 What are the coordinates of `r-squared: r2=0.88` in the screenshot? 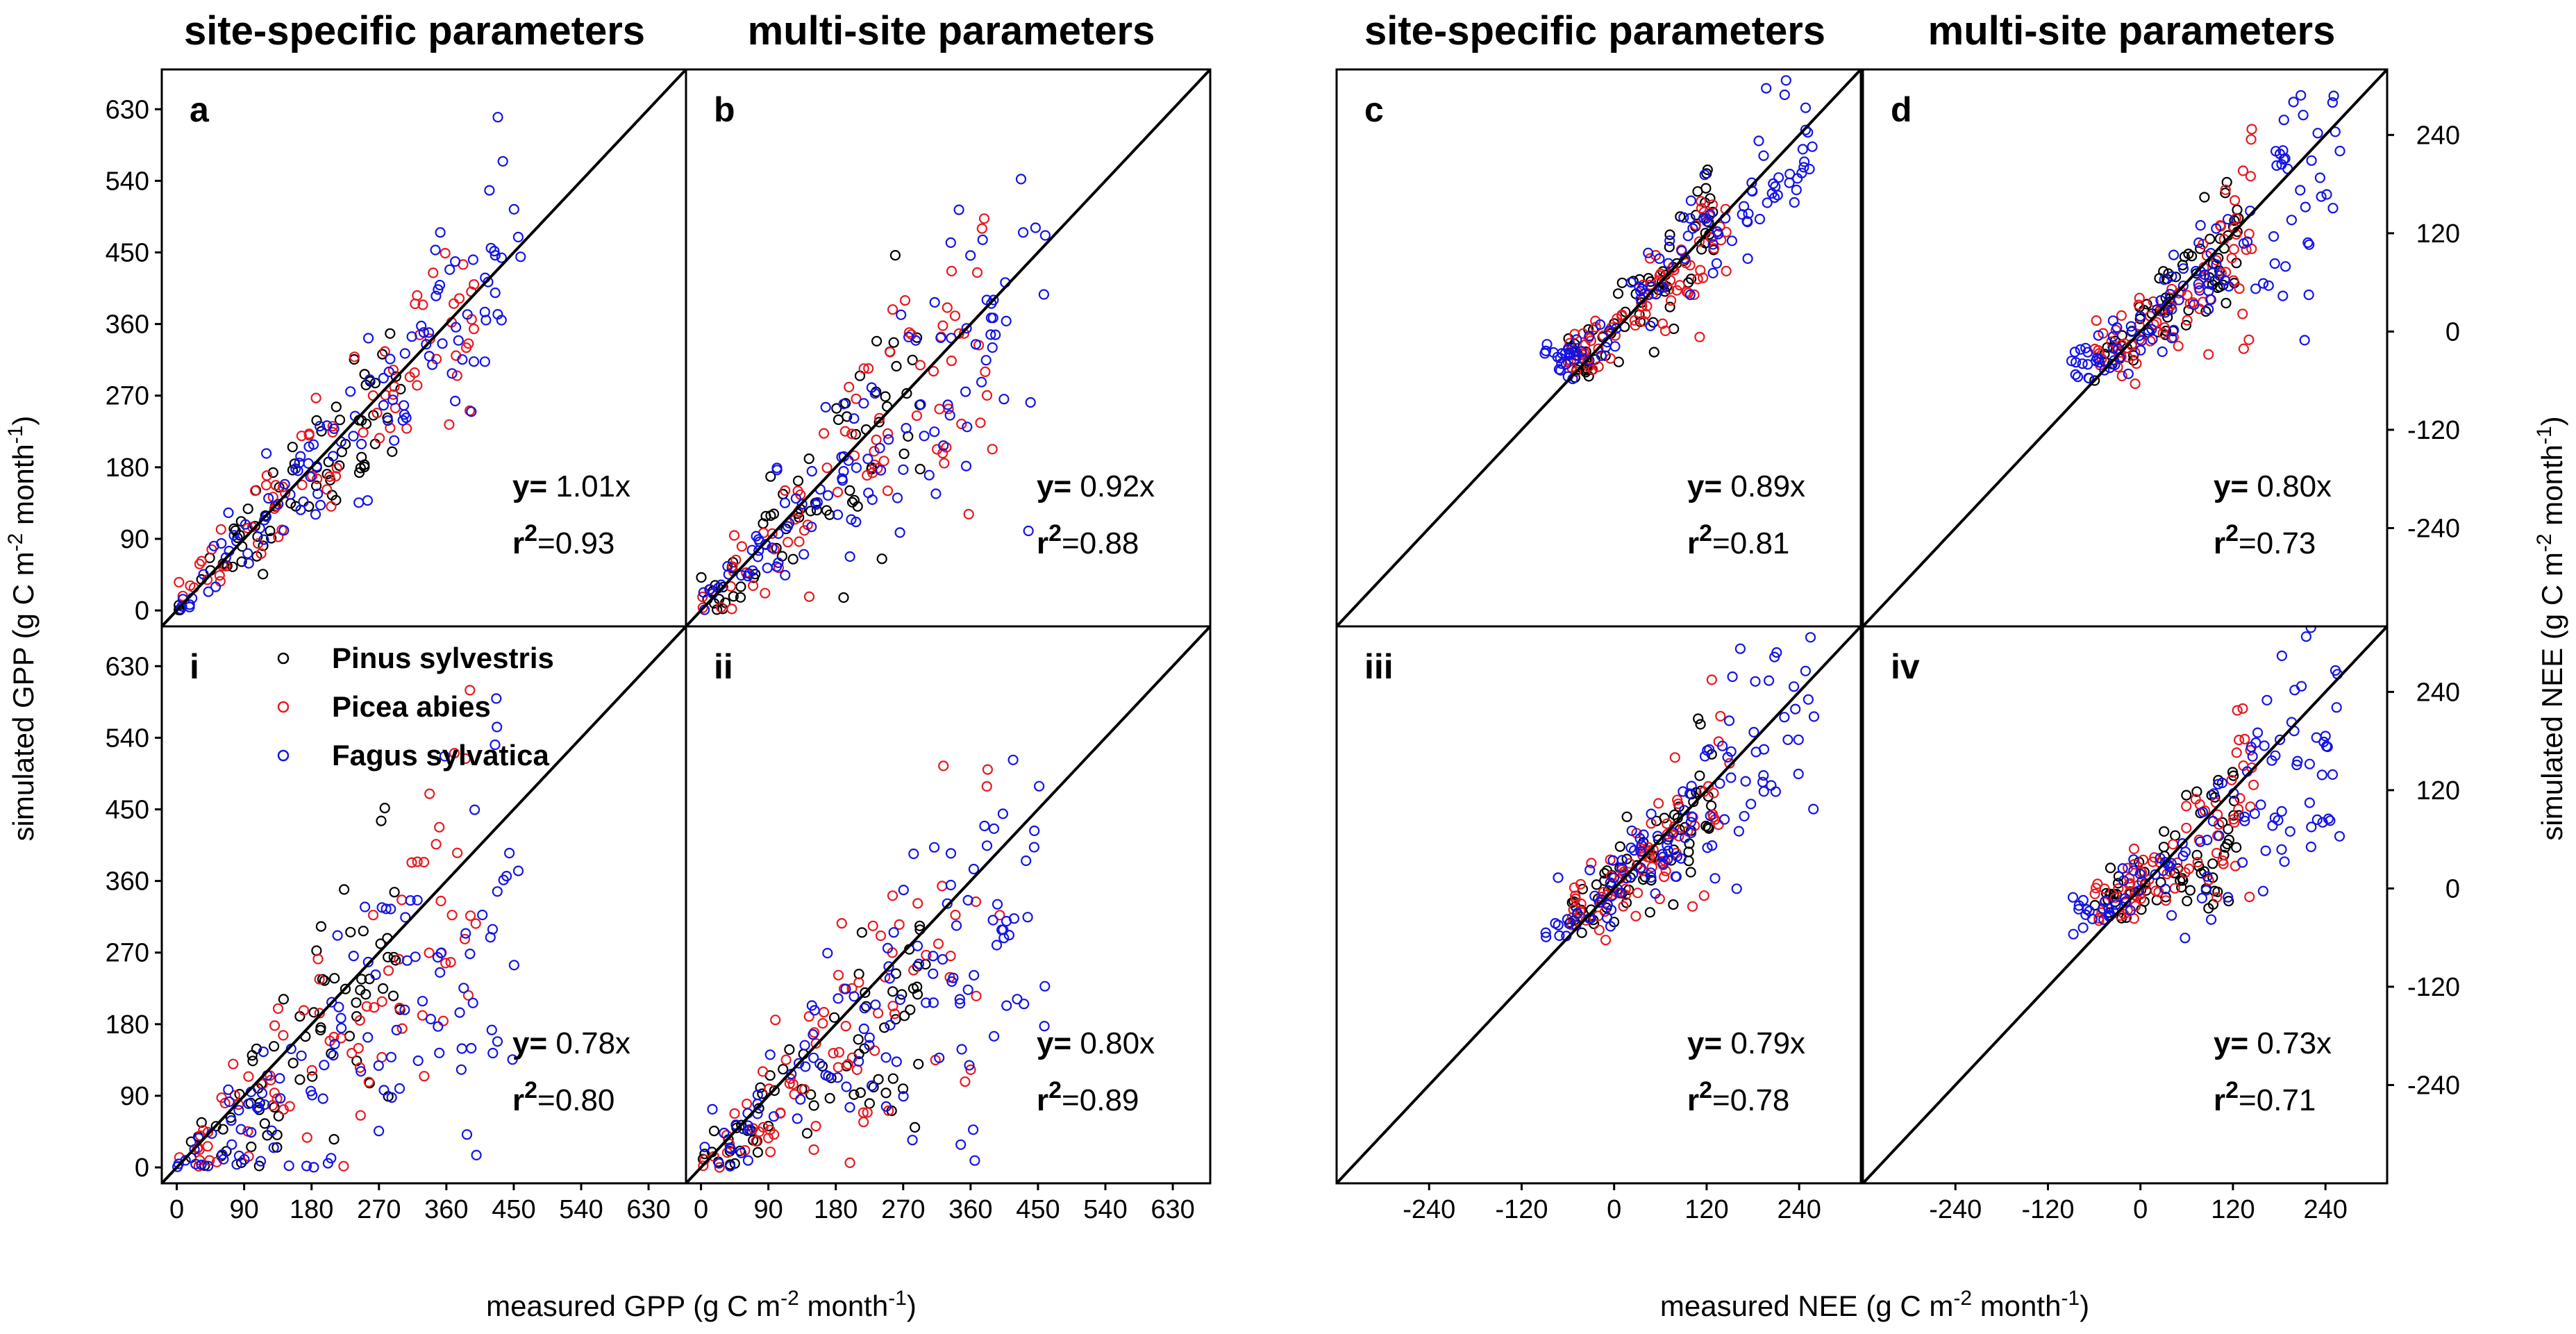 It's located at (1088, 540).